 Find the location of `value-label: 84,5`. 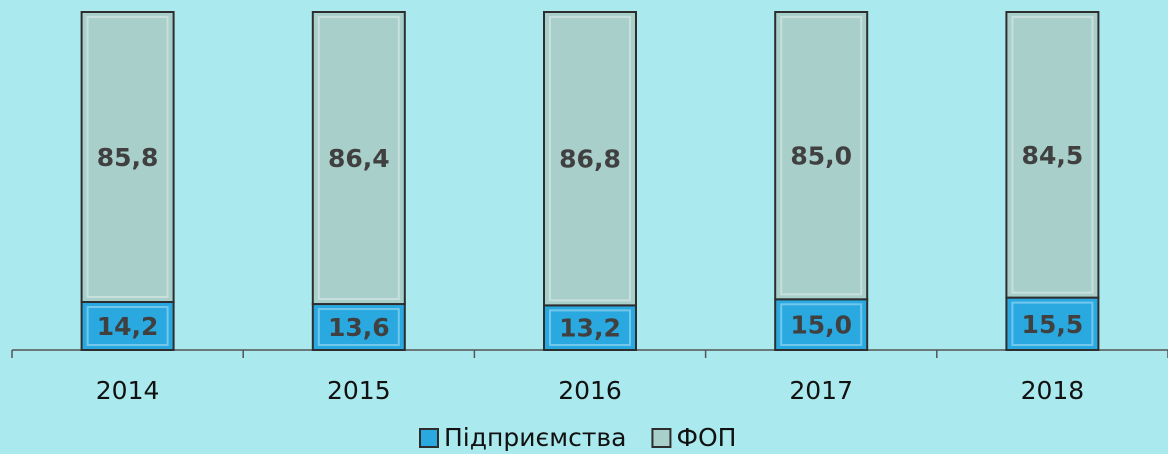

value-label: 84,5 is located at coordinates (1053, 155).